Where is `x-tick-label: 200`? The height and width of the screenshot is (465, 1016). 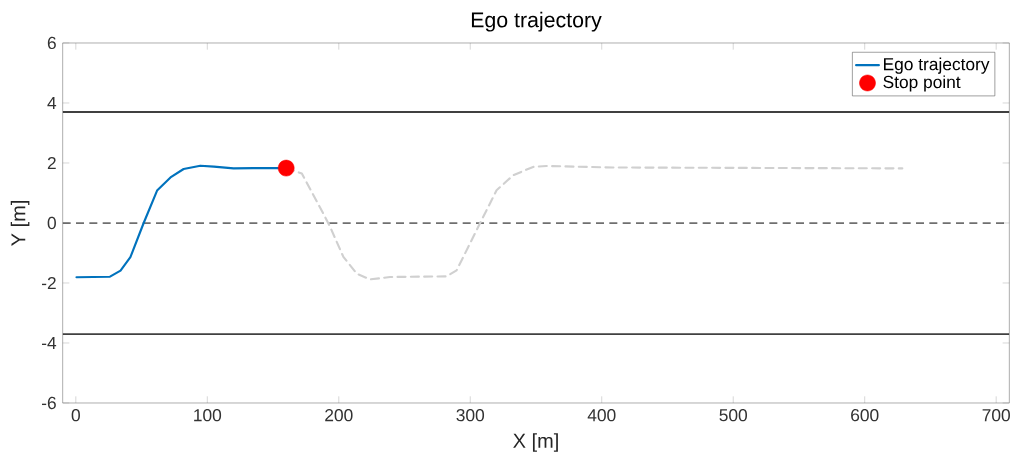 x-tick-label: 200 is located at coordinates (339, 415).